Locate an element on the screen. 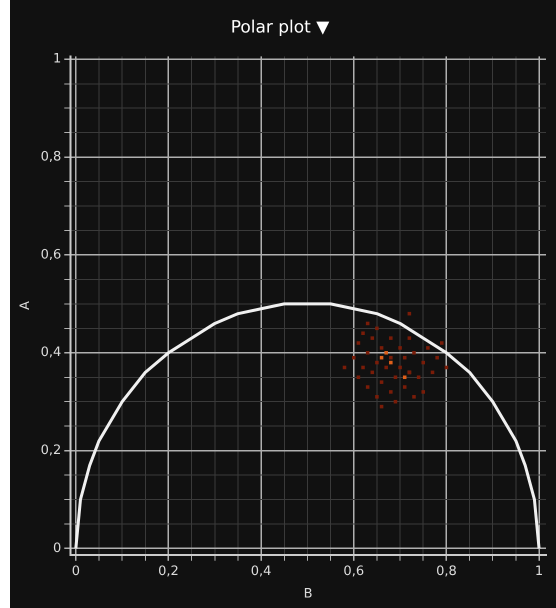 The height and width of the screenshot is (608, 556). x-tick-label: 0 is located at coordinates (76, 571).